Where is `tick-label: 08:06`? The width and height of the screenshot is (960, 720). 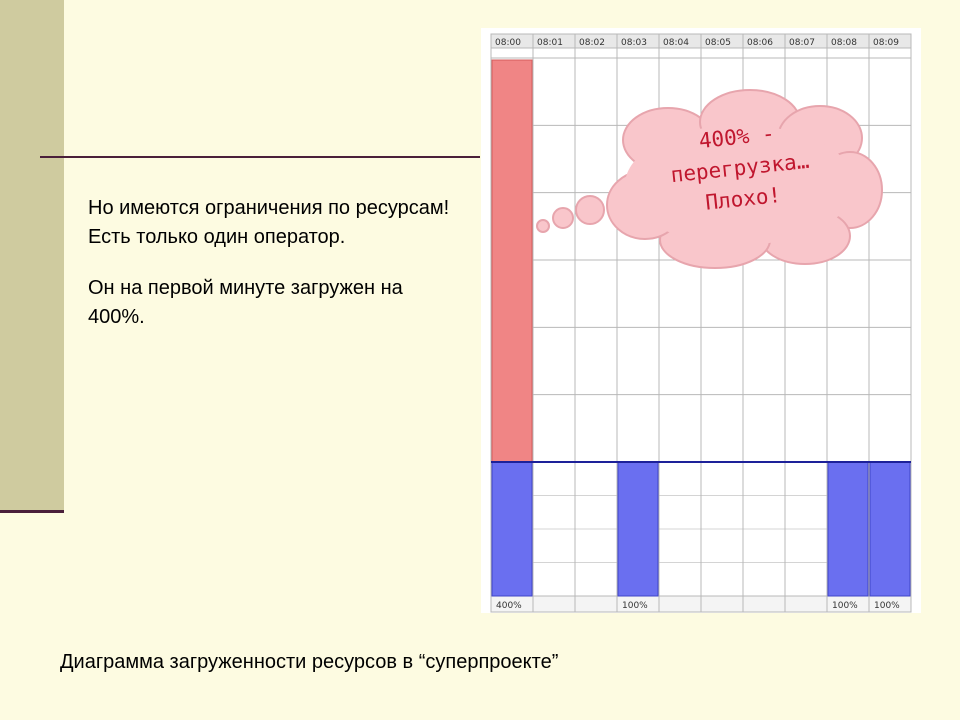 tick-label: 08:06 is located at coordinates (760, 43).